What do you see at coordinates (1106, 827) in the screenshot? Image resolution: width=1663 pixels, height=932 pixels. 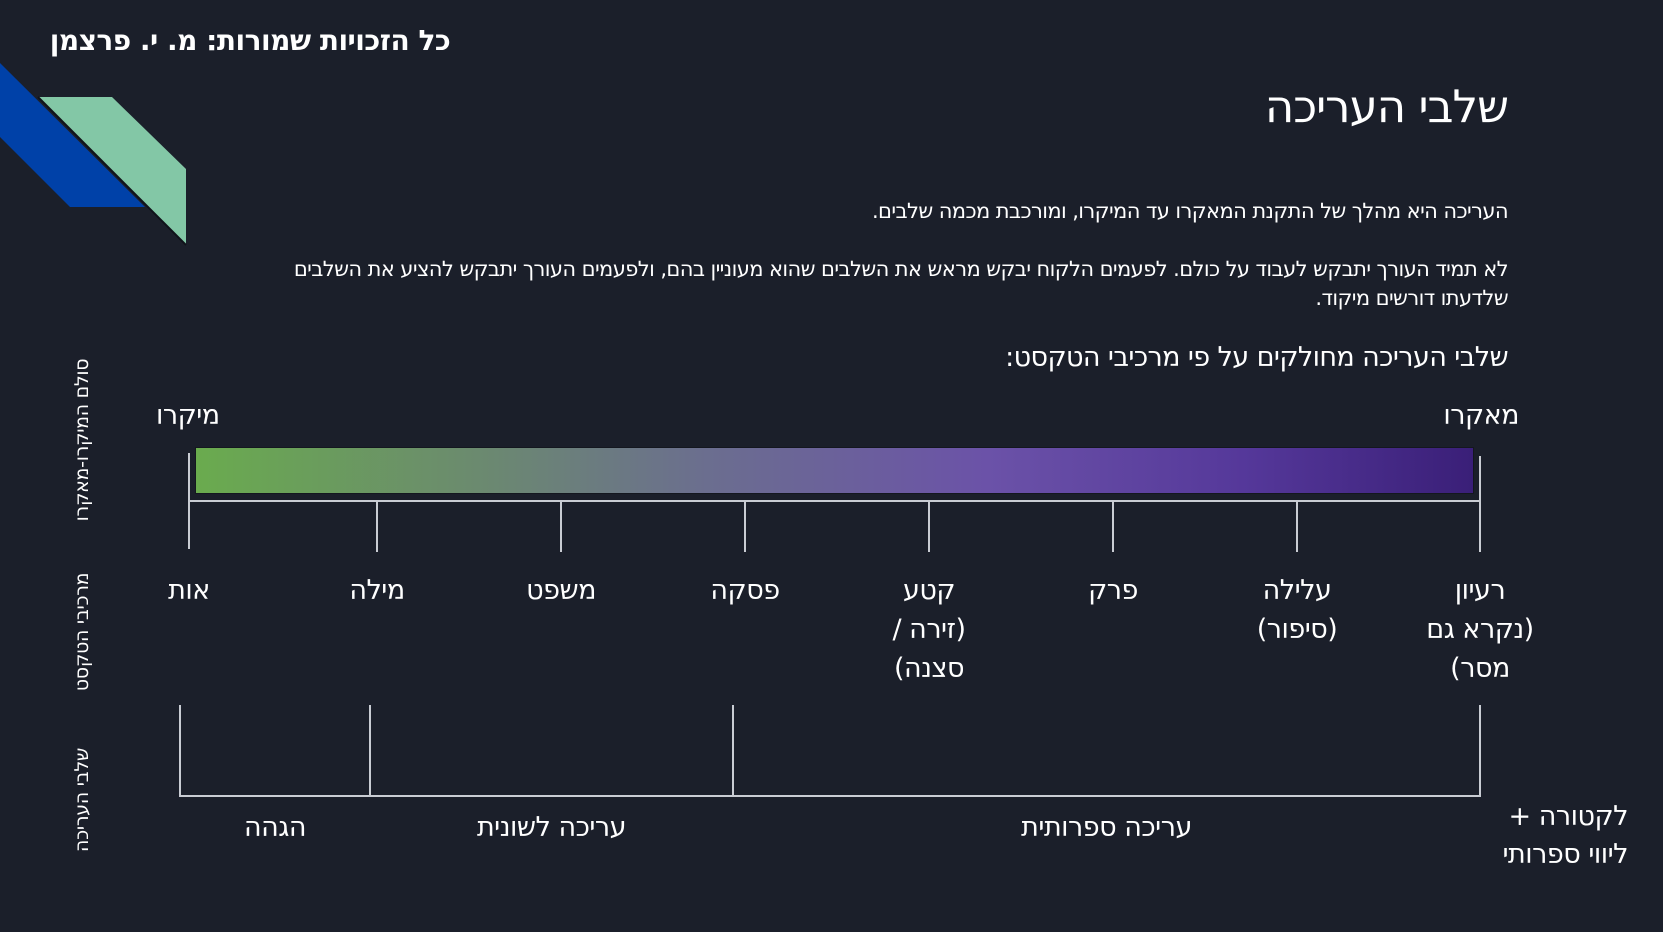 I see `stage-label-literary-editing: עריכה ספרותית` at bounding box center [1106, 827].